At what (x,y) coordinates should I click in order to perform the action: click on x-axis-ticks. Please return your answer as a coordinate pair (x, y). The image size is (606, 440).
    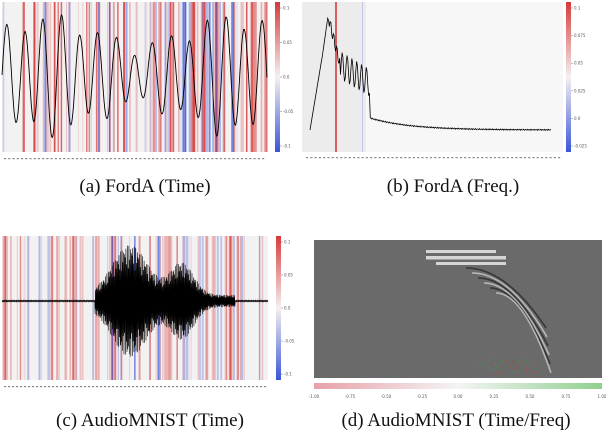
    Looking at the image, I should click on (135, 387).